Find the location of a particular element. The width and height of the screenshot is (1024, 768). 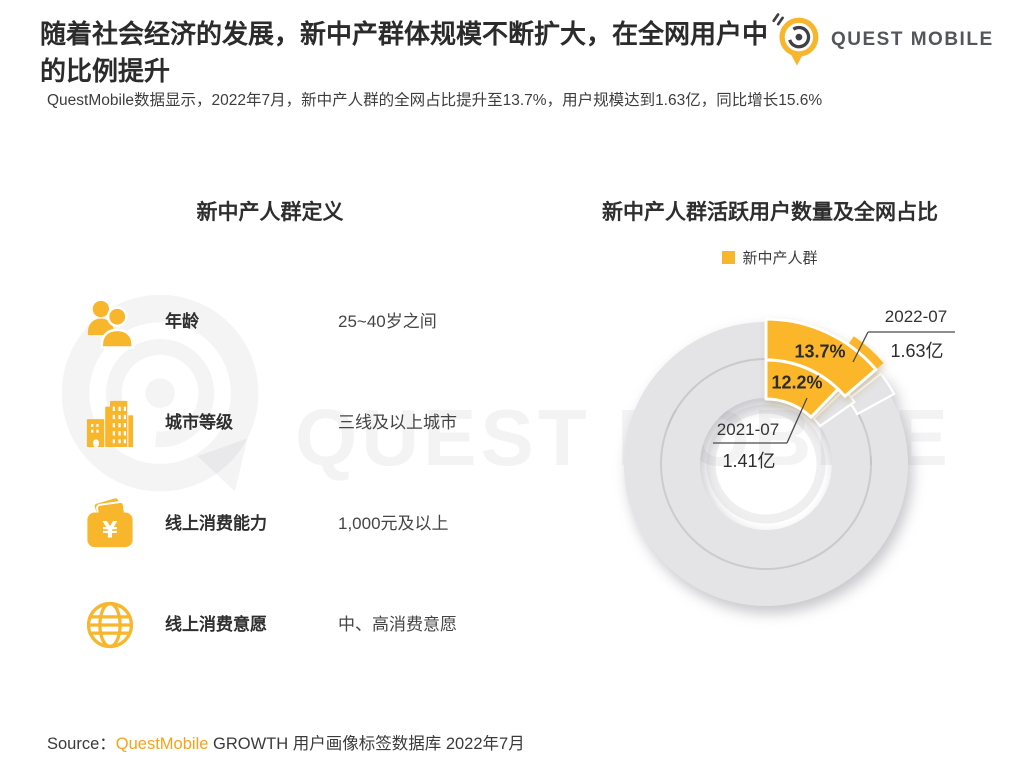

definition-label: 线上消费能力 is located at coordinates (216, 523).